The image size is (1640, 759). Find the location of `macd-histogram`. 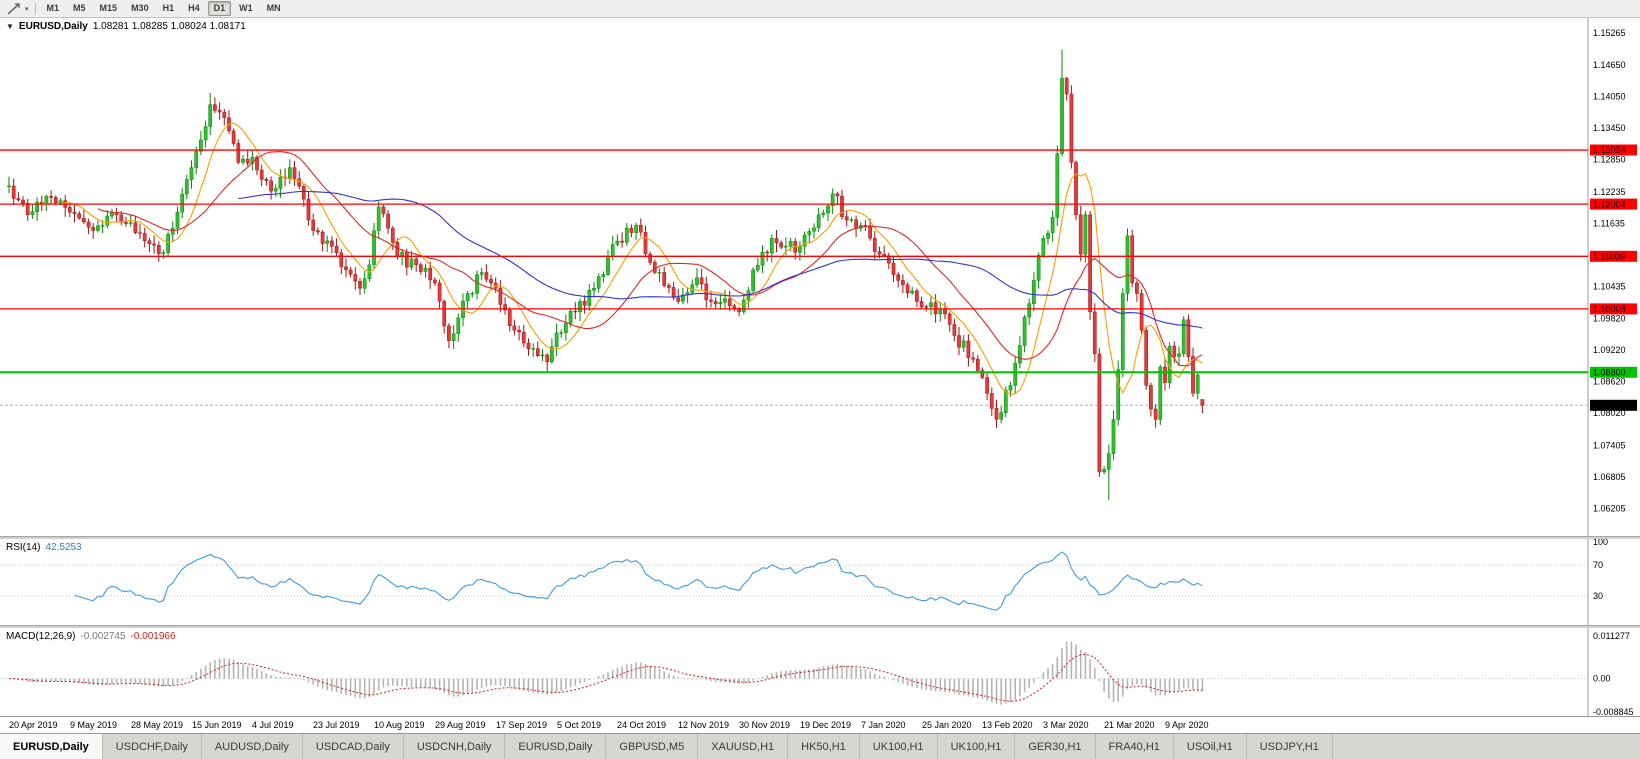

macd-histogram is located at coordinates (608, 673).